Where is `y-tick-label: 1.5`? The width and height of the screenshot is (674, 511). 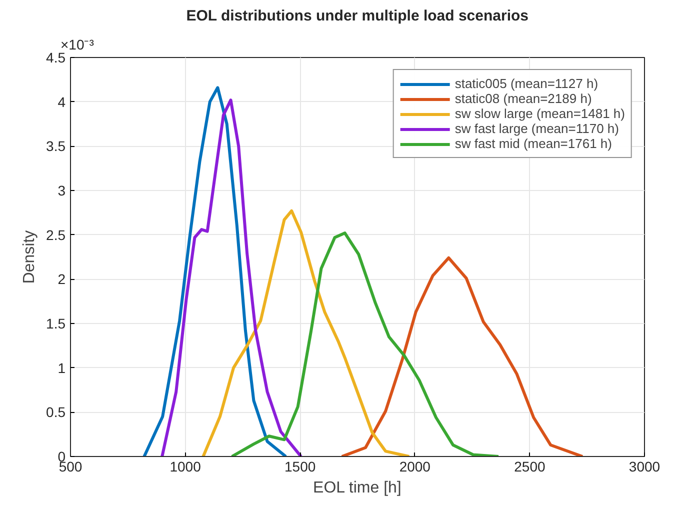 y-tick-label: 1.5 is located at coordinates (56, 324).